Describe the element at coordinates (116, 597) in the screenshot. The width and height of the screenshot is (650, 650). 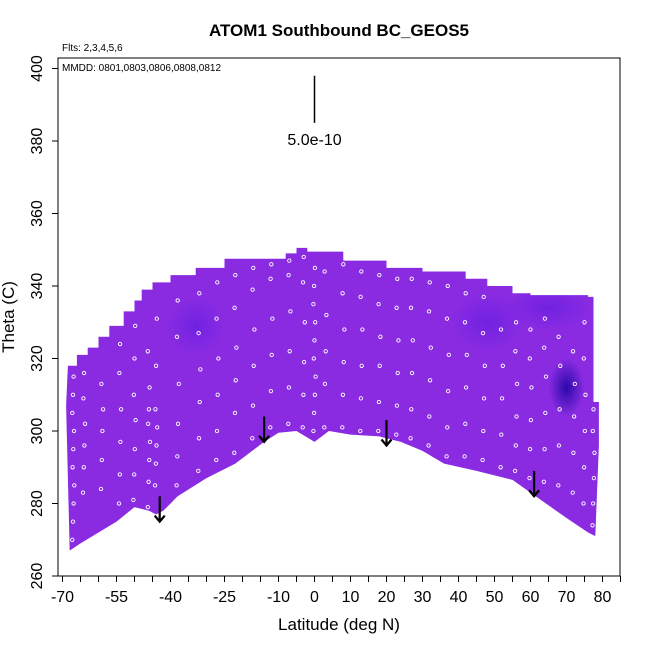
I see `x-tick-label: -55` at that location.